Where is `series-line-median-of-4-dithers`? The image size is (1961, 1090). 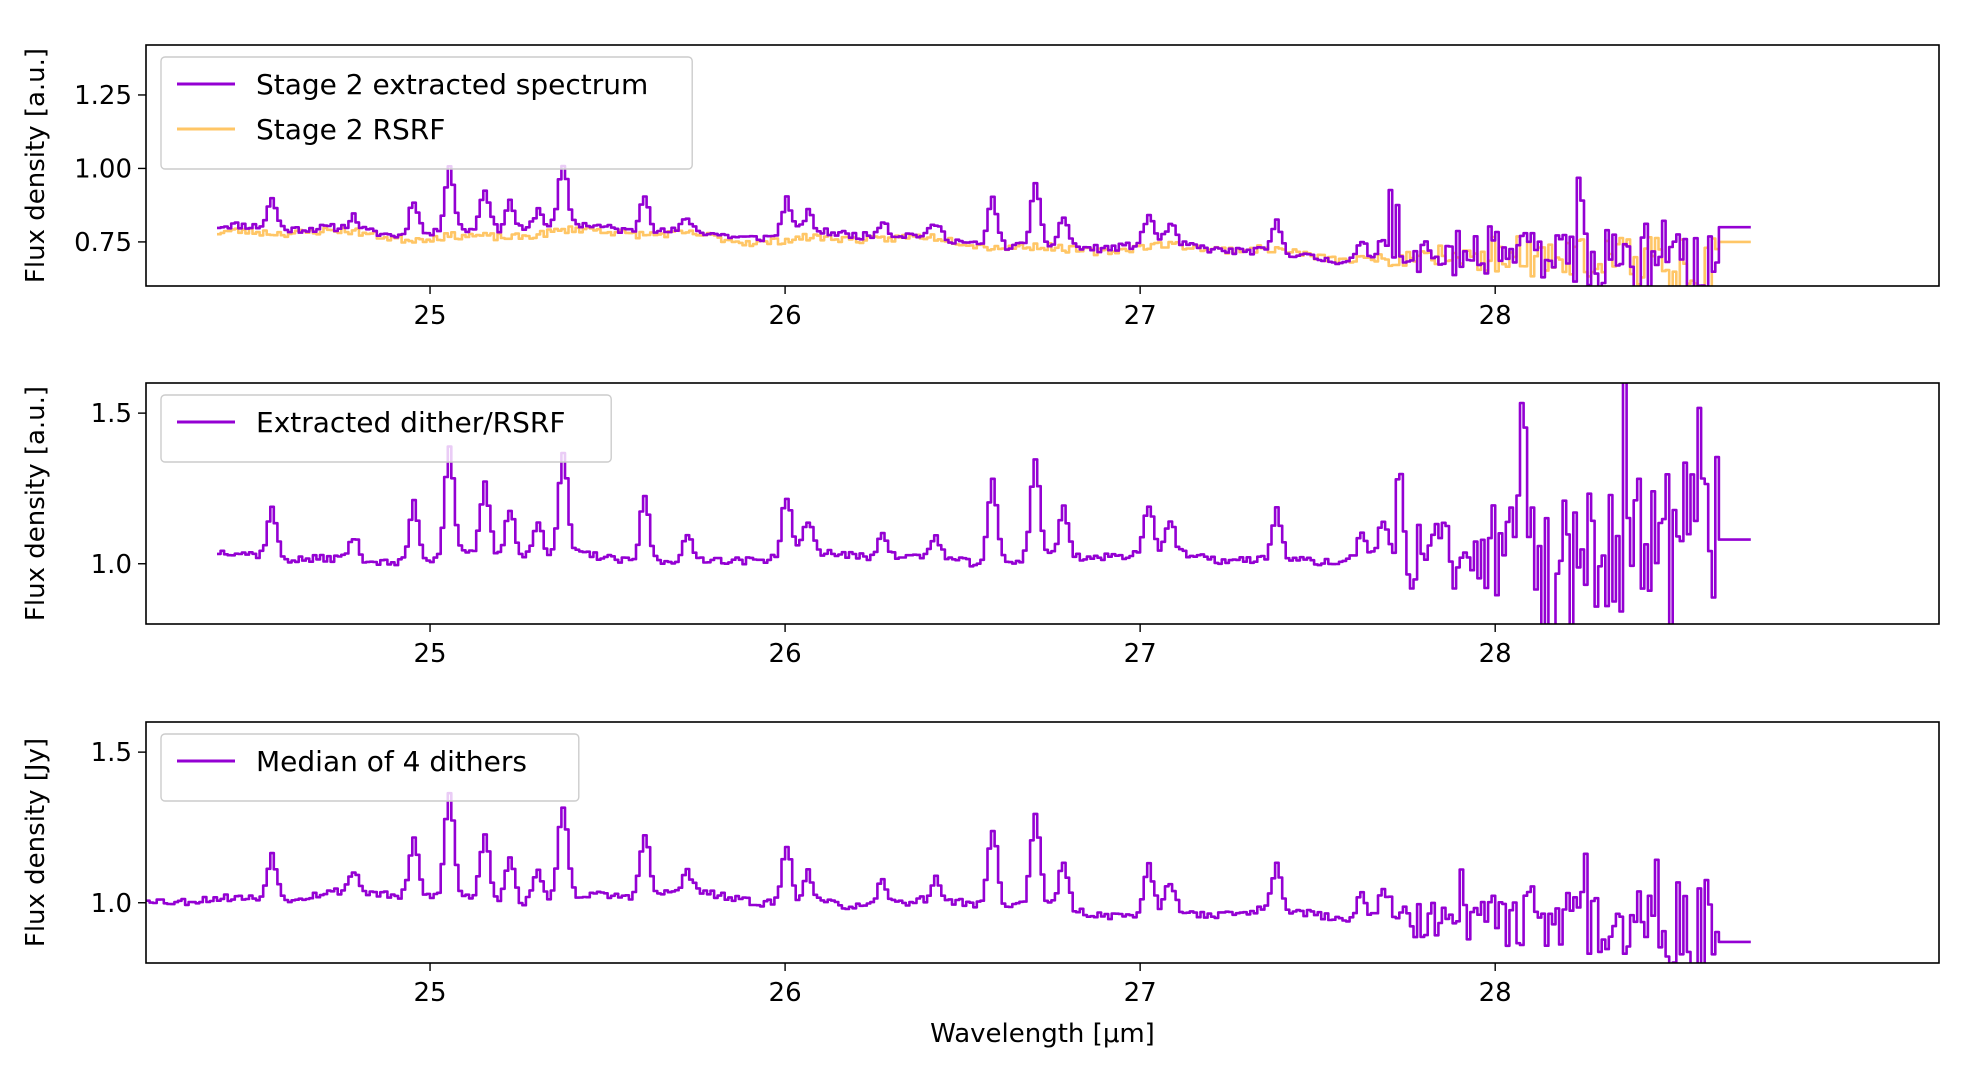
series-line-median-of-4-dithers is located at coordinates (948, 877).